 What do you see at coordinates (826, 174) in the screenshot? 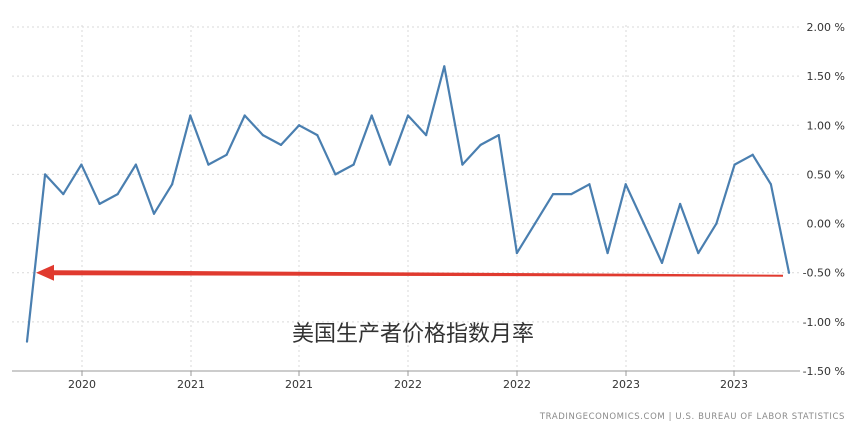
I see `y-tick-label: 0.50 %` at bounding box center [826, 174].